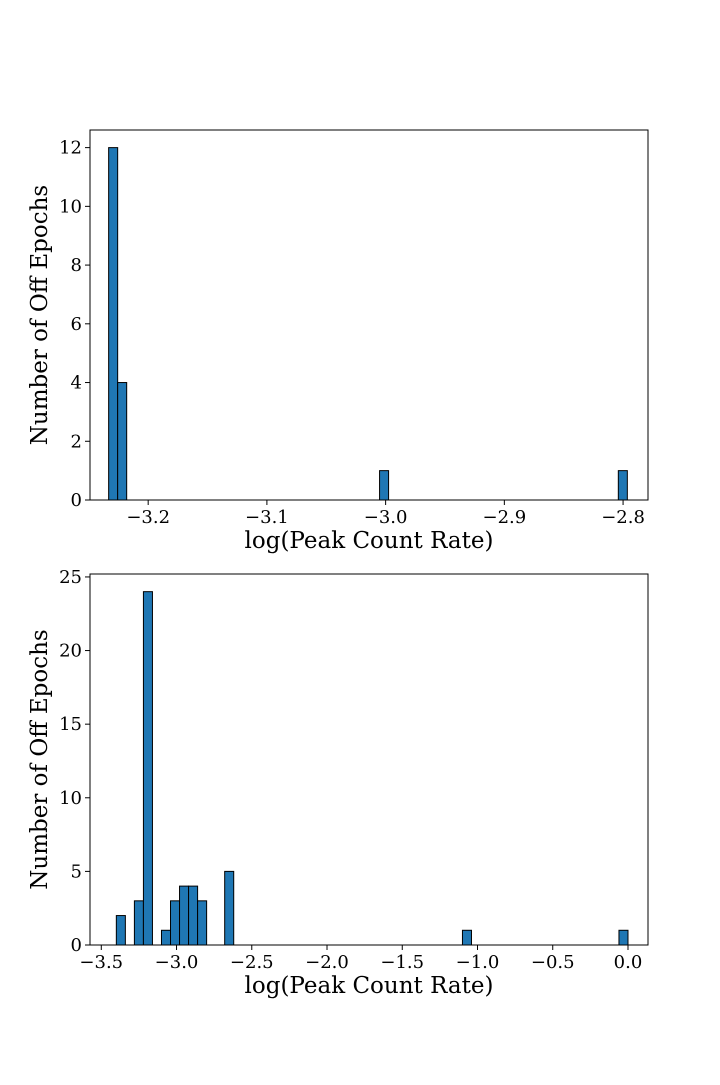 The height and width of the screenshot is (1085, 720). What do you see at coordinates (478, 962) in the screenshot?
I see `bottom-histogram-x-tick-label-5: −1.0` at bounding box center [478, 962].